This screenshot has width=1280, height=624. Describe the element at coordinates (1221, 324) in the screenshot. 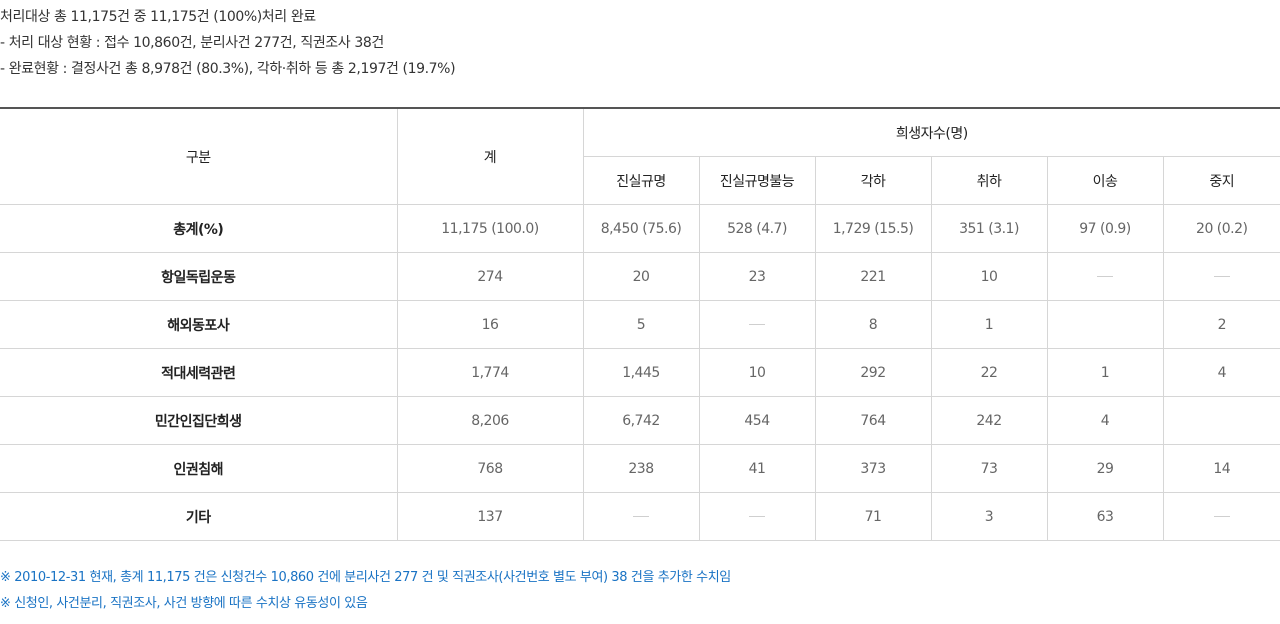

I see `cell-suspended: 2` at that location.